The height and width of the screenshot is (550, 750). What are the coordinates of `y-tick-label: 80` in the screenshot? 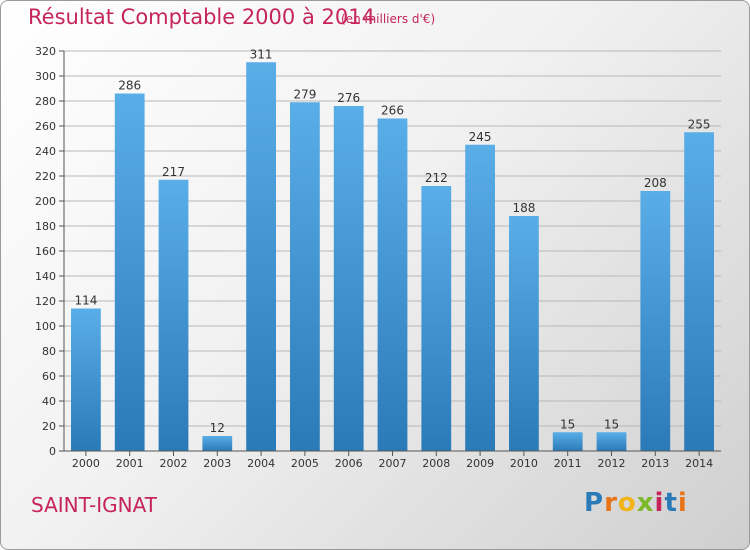 It's located at (49, 351).